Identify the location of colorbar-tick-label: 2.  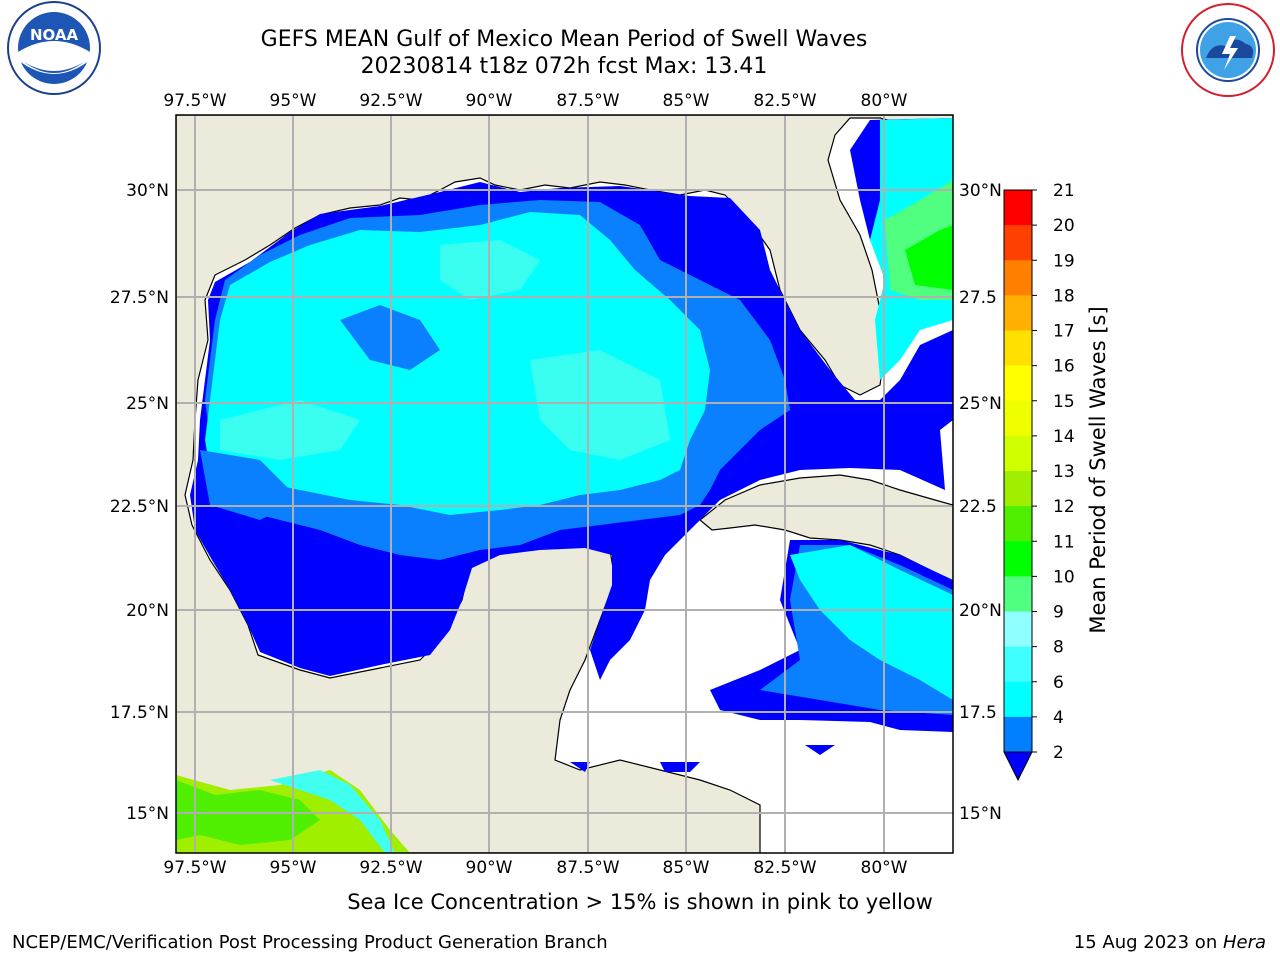
(1058, 753).